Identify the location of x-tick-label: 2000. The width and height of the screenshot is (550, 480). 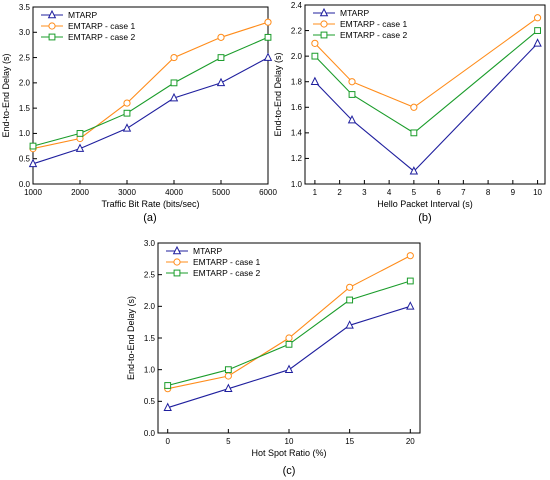
(80, 192).